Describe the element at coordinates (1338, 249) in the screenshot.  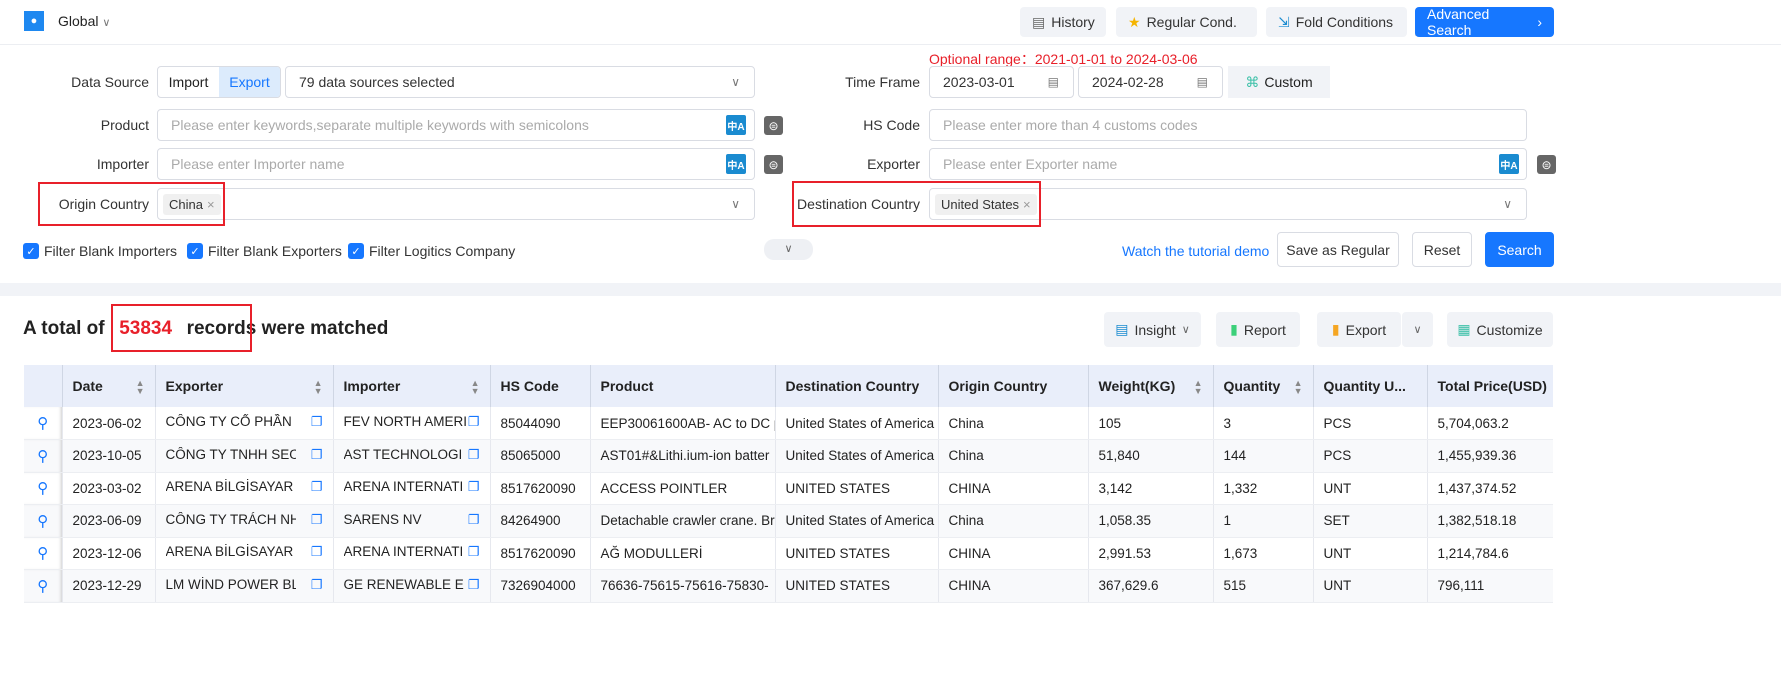
I see `save-regular-button: Save as Regular` at that location.